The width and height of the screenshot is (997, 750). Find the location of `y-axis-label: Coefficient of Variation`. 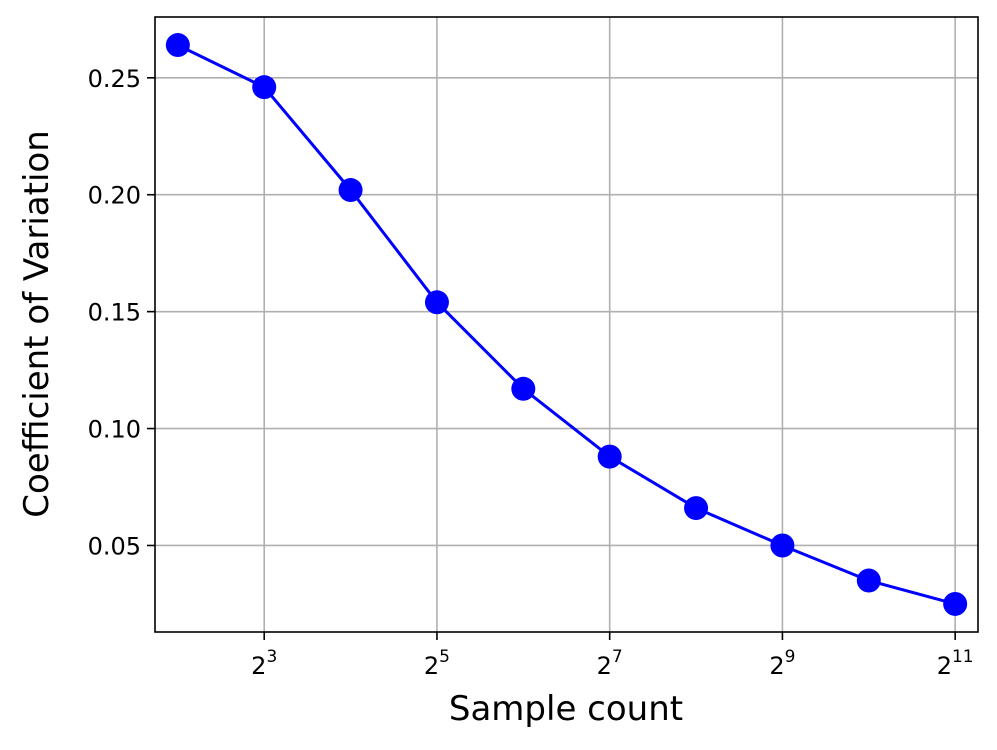

y-axis-label: Coefficient of Variation is located at coordinates (37, 324).